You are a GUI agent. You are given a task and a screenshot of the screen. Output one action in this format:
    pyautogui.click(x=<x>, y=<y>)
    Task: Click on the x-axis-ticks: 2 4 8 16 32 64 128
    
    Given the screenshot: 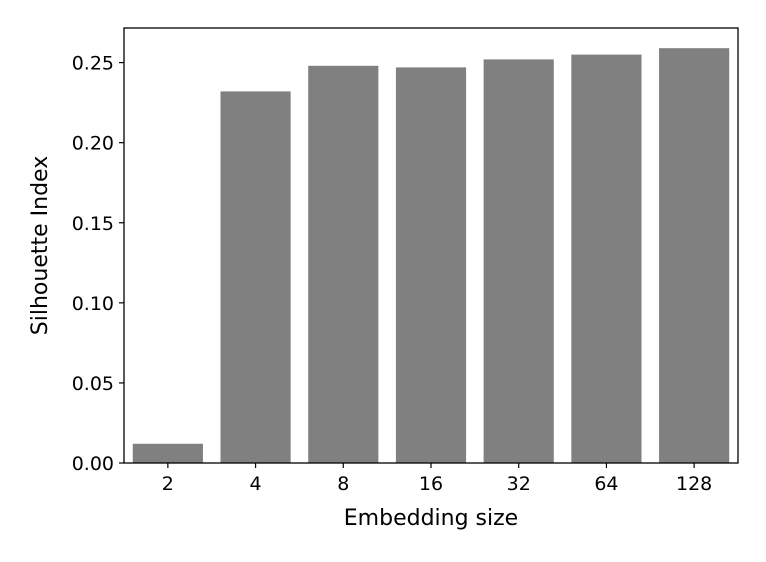 What is the action you would take?
    pyautogui.click(x=437, y=479)
    